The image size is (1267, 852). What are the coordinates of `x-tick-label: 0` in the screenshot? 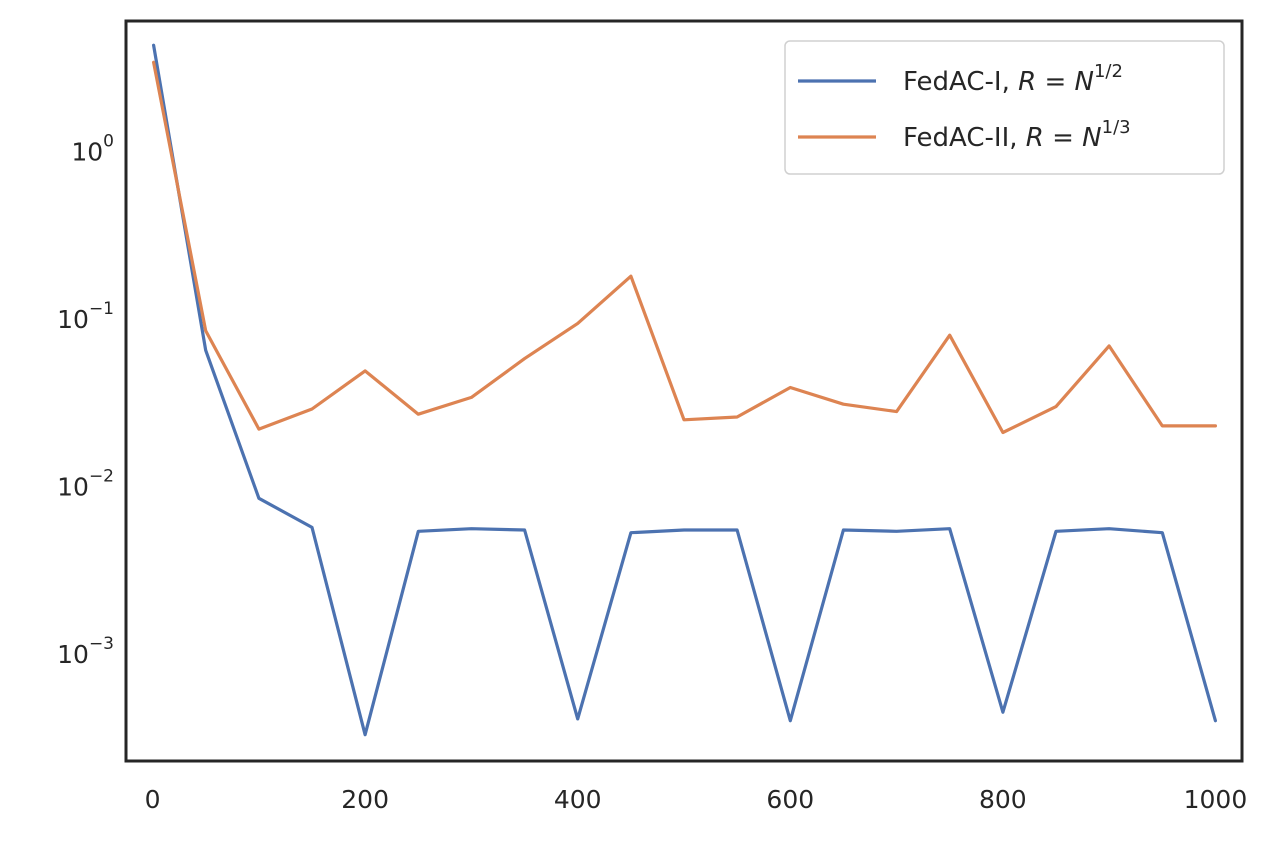 It's located at (153, 799).